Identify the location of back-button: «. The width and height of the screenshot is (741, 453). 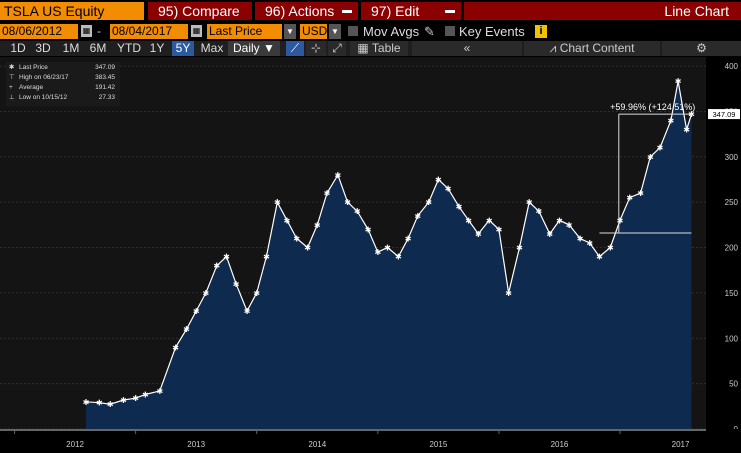
(467, 48).